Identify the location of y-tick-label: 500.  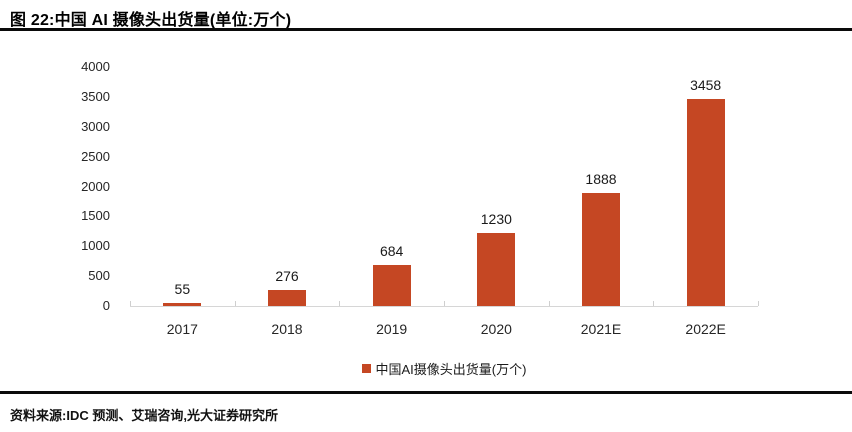
(99, 276).